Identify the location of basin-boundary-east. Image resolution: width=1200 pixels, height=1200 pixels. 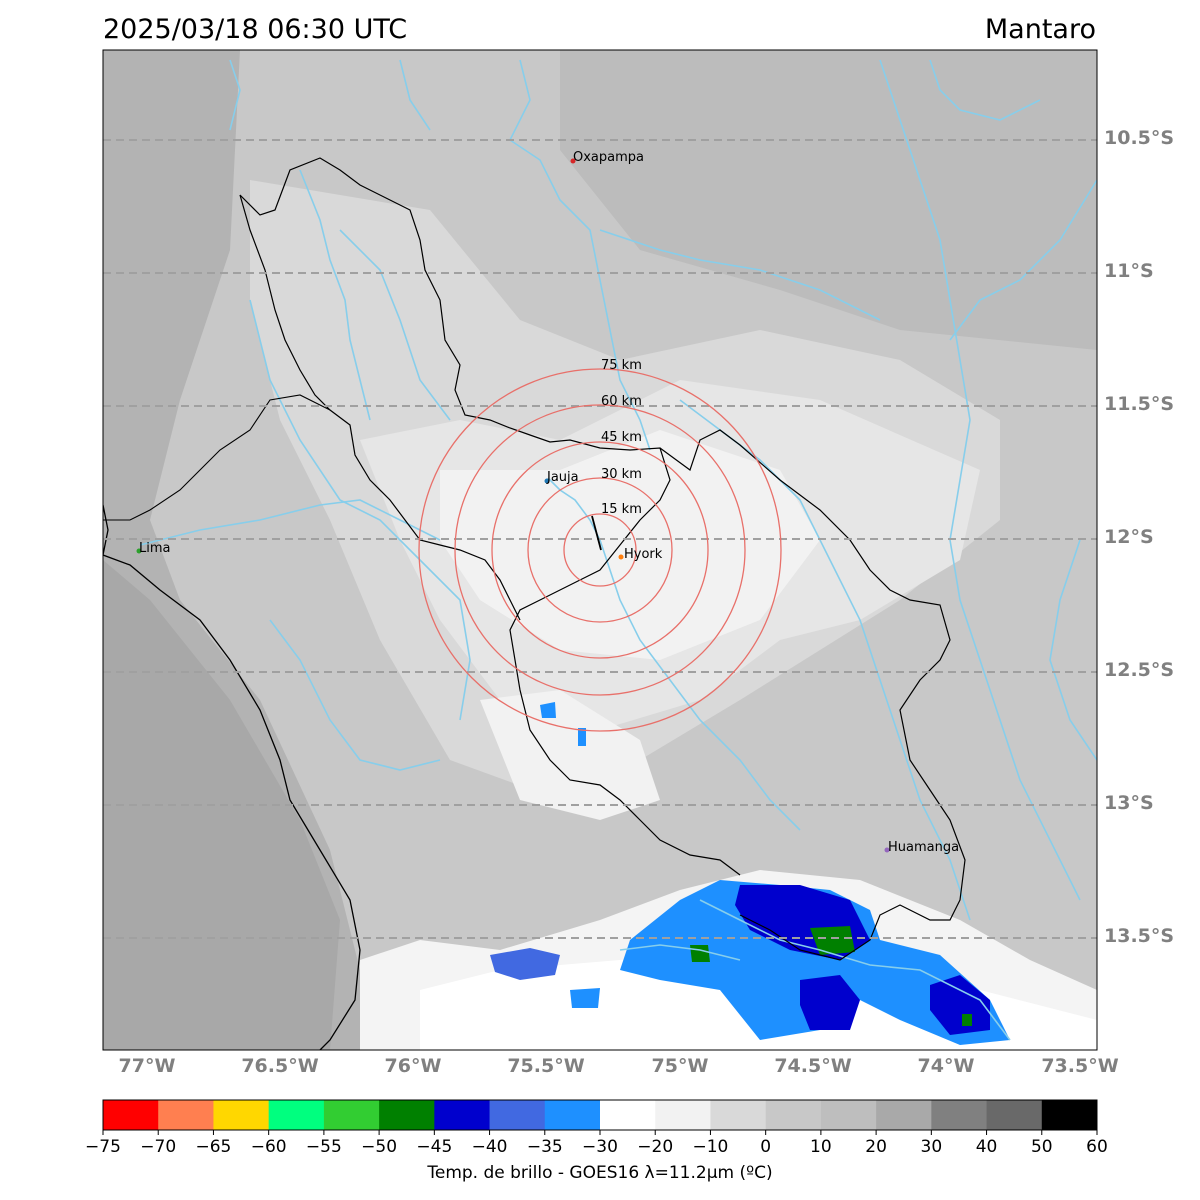
(812, 695).